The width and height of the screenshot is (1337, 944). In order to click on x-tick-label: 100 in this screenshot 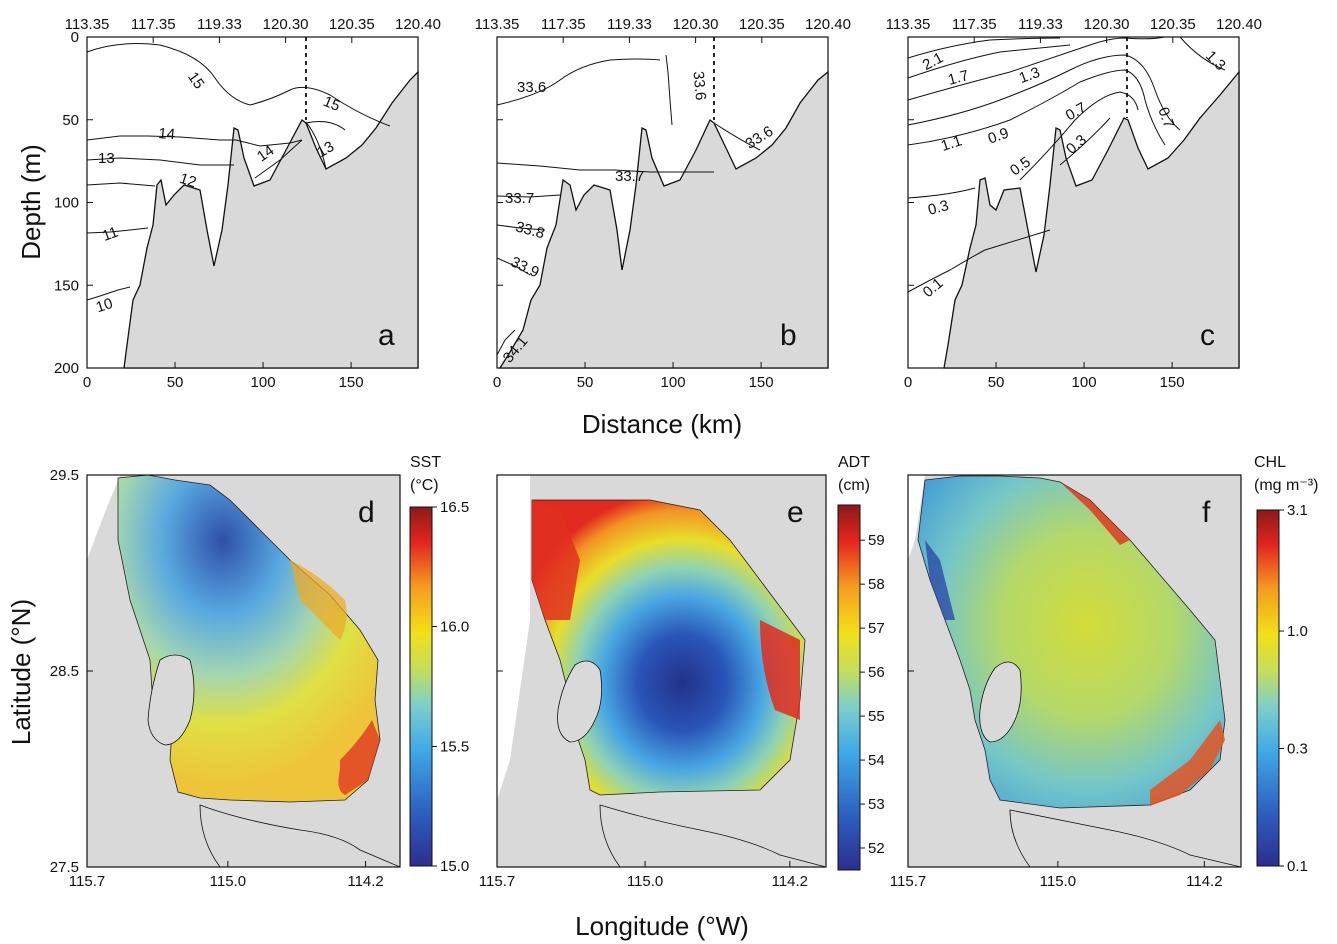, I will do `click(1084, 382)`.